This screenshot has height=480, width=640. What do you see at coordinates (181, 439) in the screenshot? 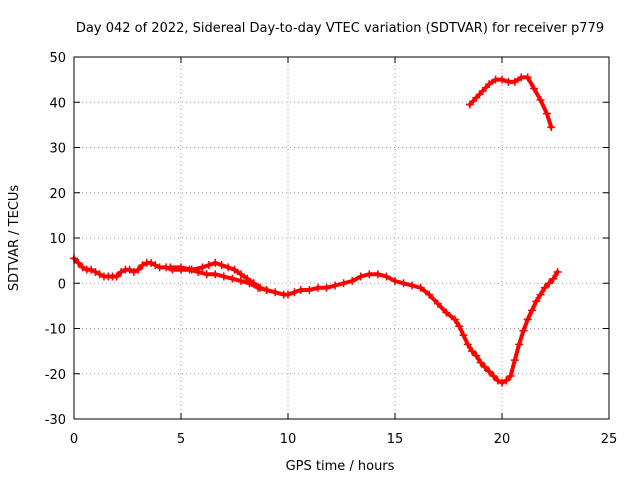
I see `x-tick-label: 5` at bounding box center [181, 439].